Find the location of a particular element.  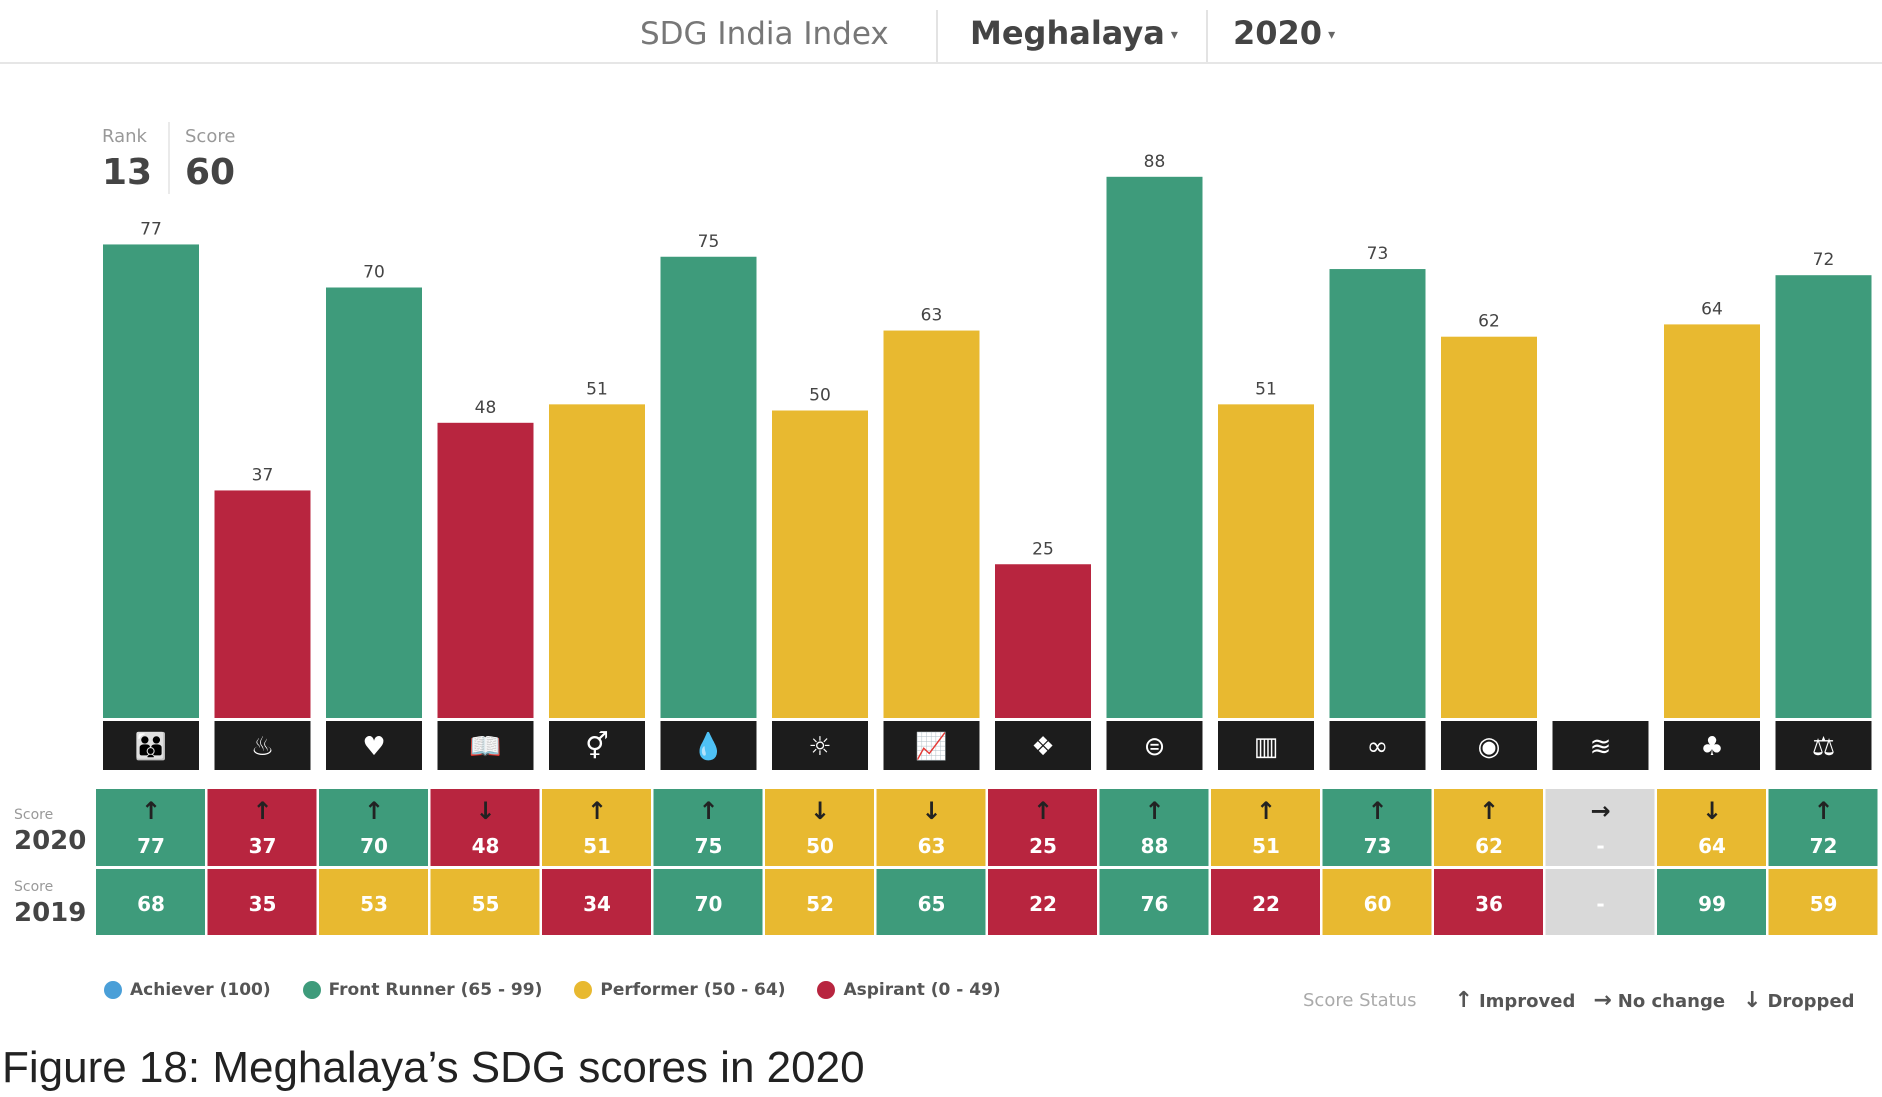

equality-icon: ⊜ is located at coordinates (1155, 747).